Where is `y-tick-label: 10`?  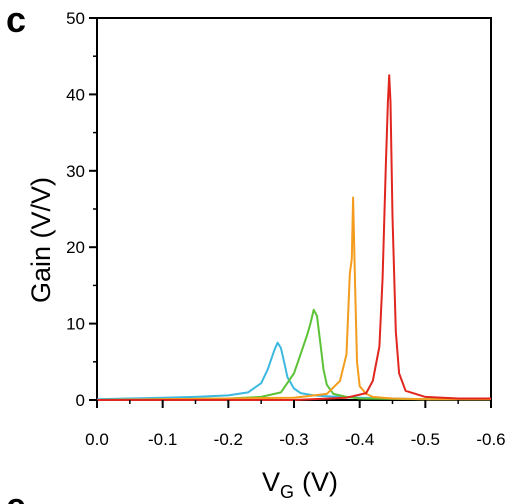 y-tick-label: 10 is located at coordinates (75, 324).